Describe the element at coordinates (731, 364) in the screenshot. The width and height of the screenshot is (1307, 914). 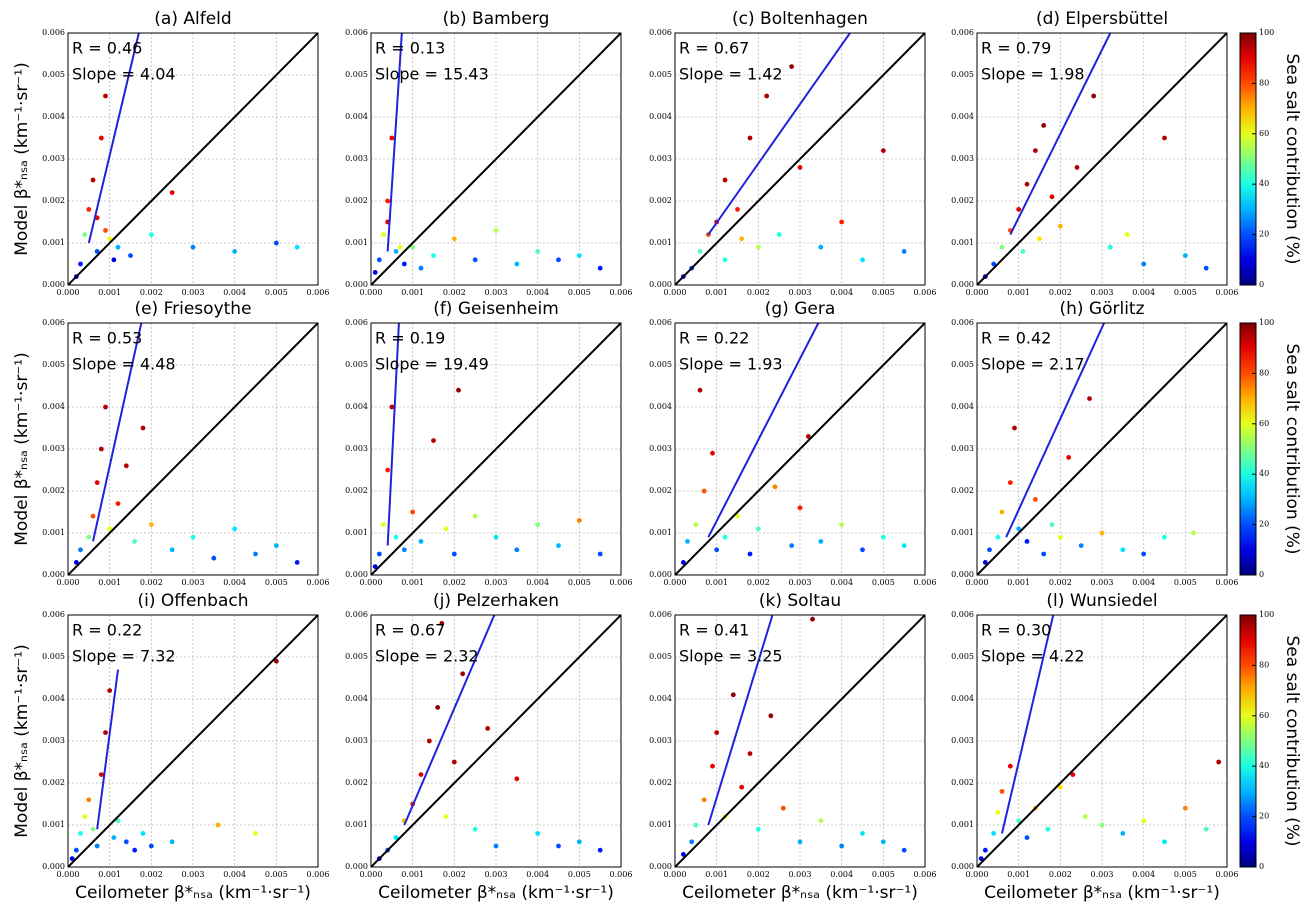
I see `annotation: Slope = 1.93` at that location.